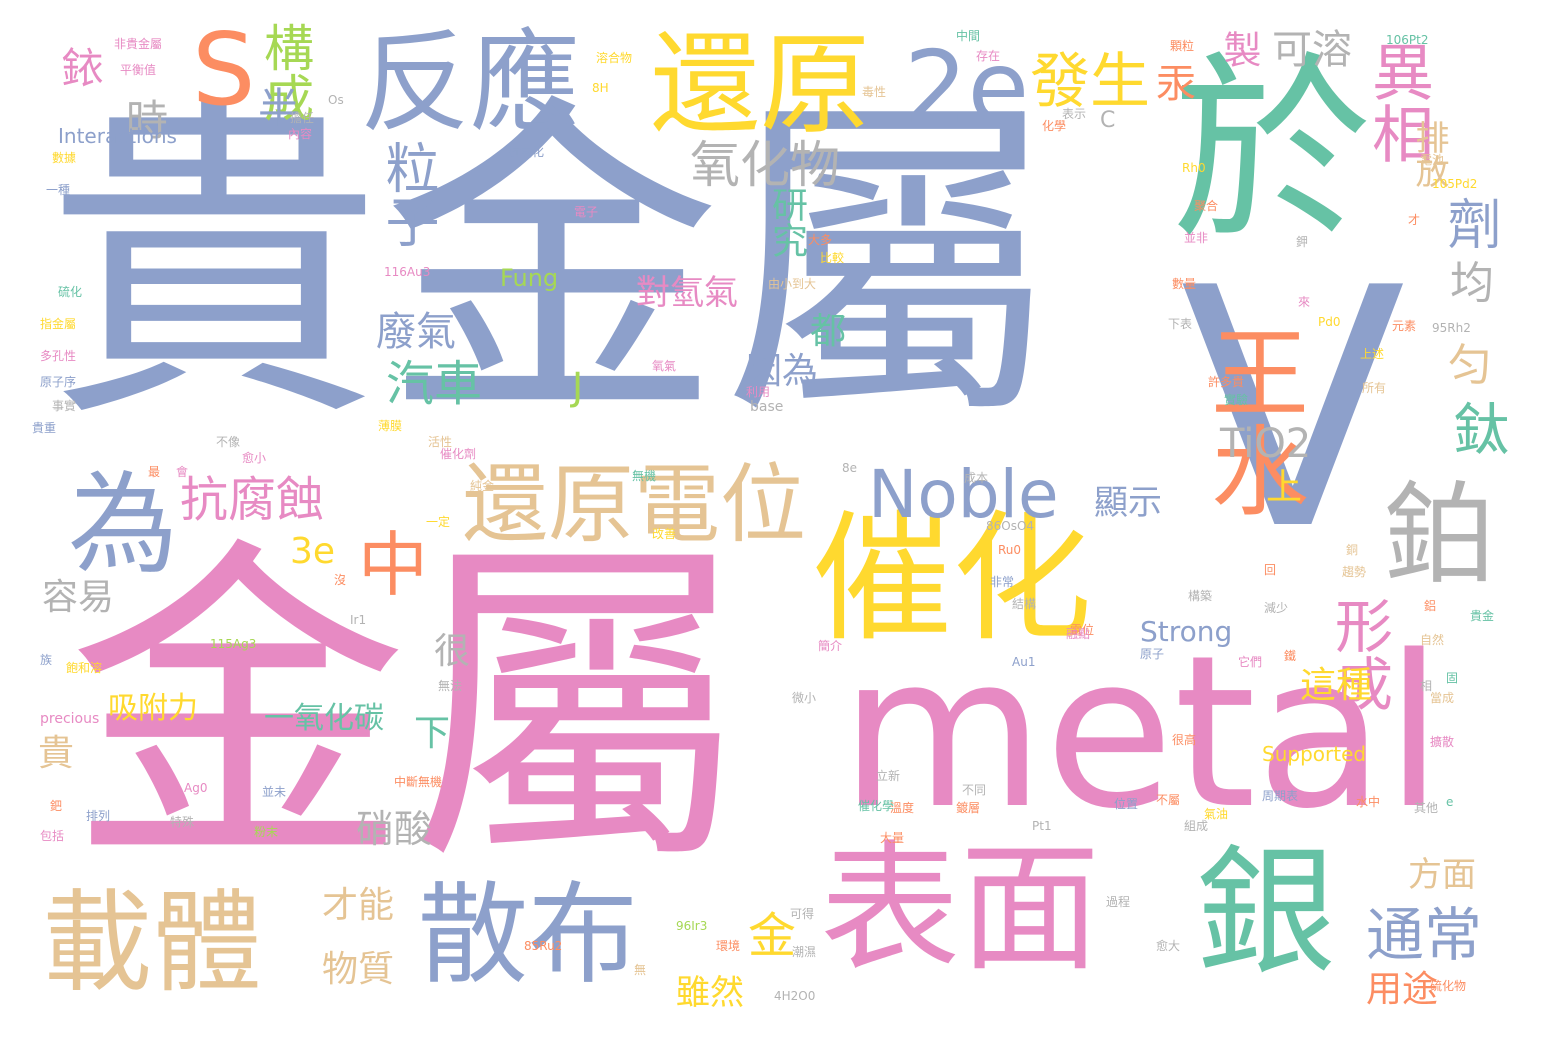 The width and height of the screenshot is (1548, 1052). Describe the element at coordinates (152, 943) in the screenshot. I see `word: 載體` at that location.